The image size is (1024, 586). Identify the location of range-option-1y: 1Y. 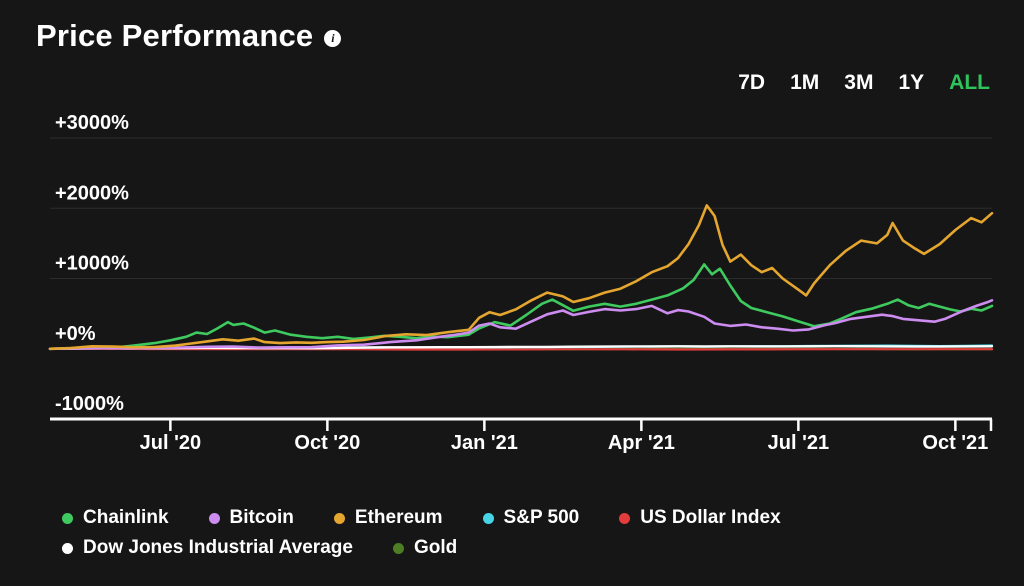
(911, 82).